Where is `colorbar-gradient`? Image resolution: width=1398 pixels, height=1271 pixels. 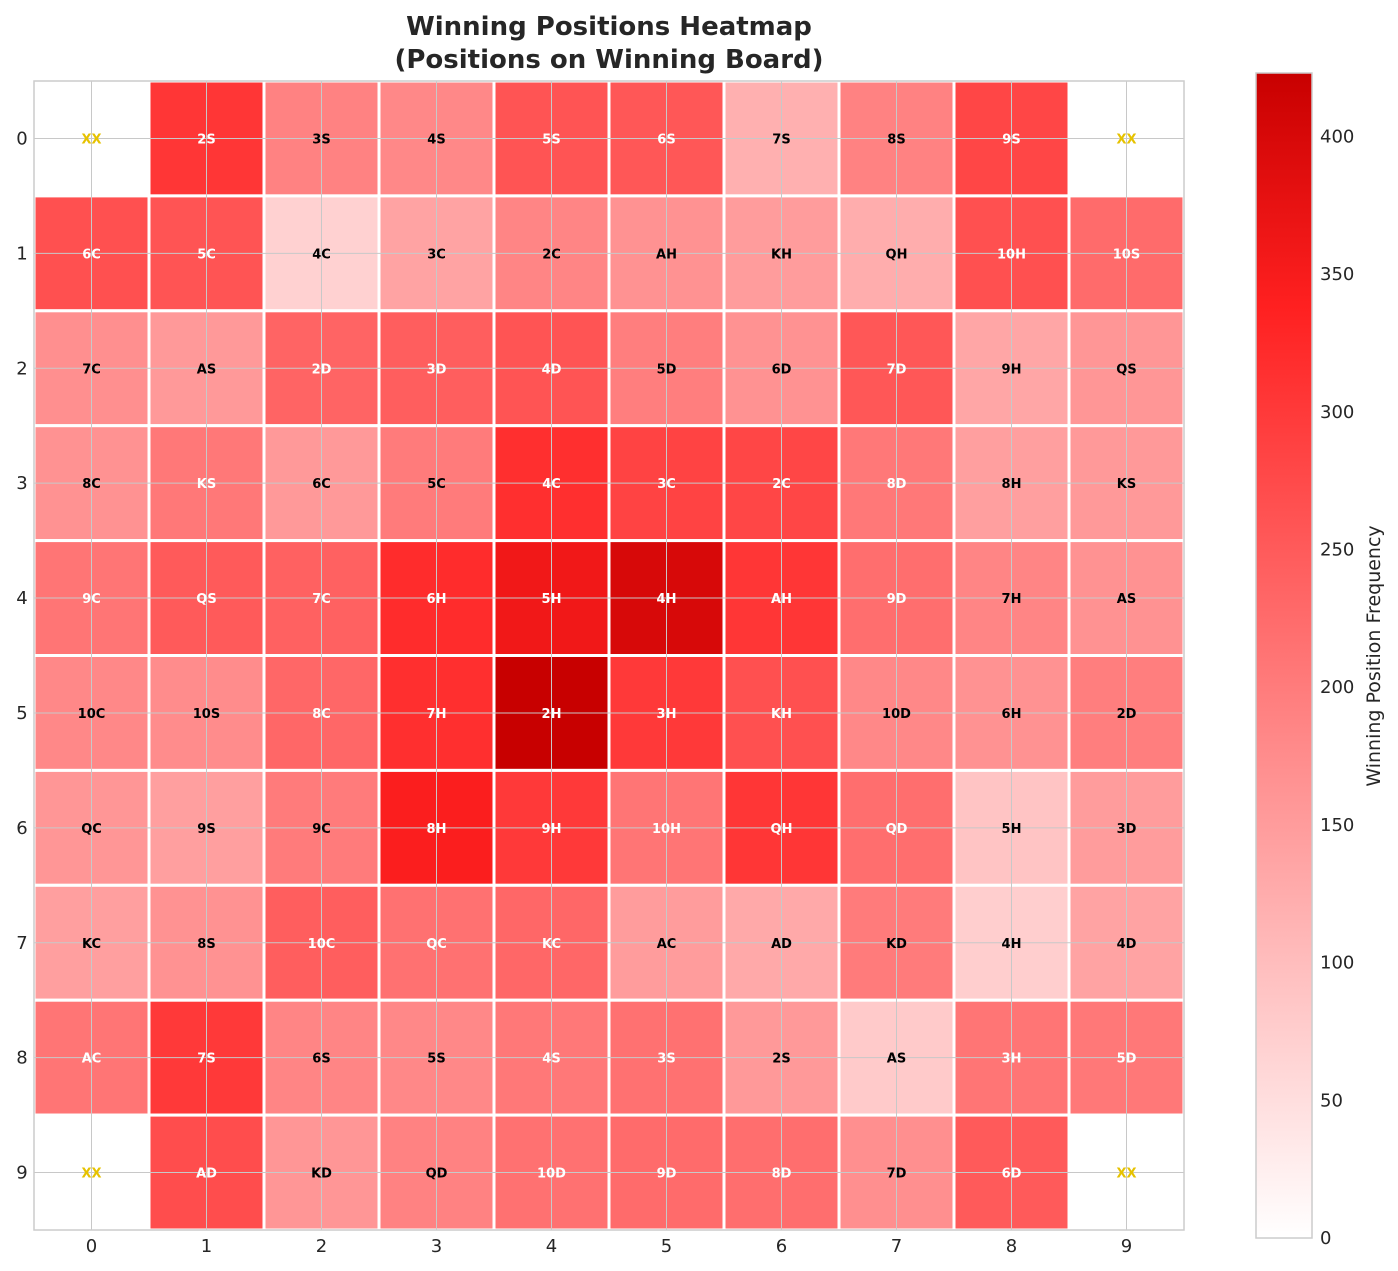
colorbar-gradient is located at coordinates (1284, 655).